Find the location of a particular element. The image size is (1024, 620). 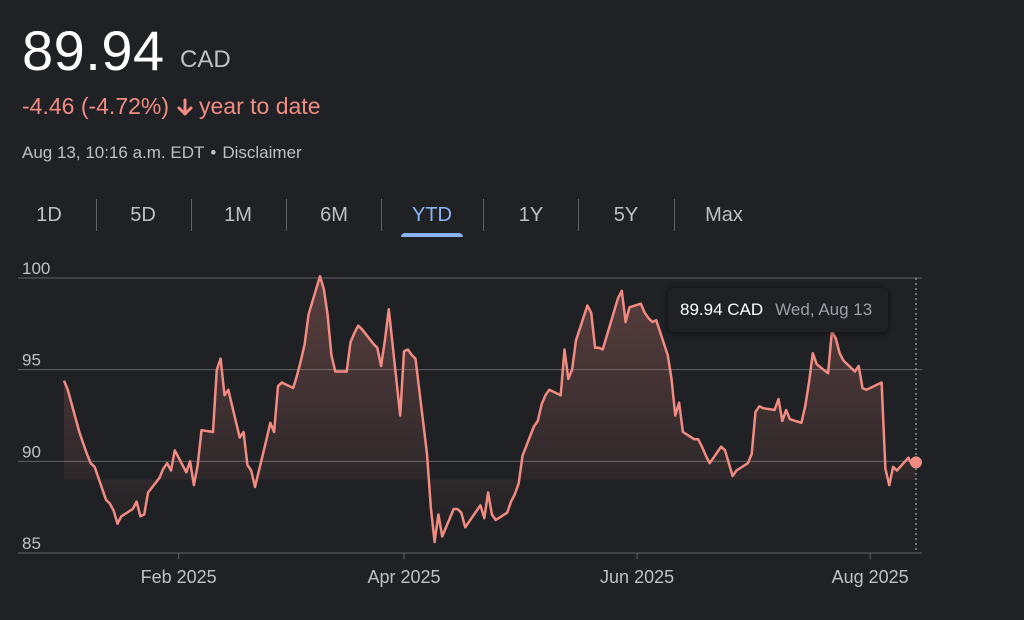

change-value: -4.46 (-4.72%) is located at coordinates (96, 106).